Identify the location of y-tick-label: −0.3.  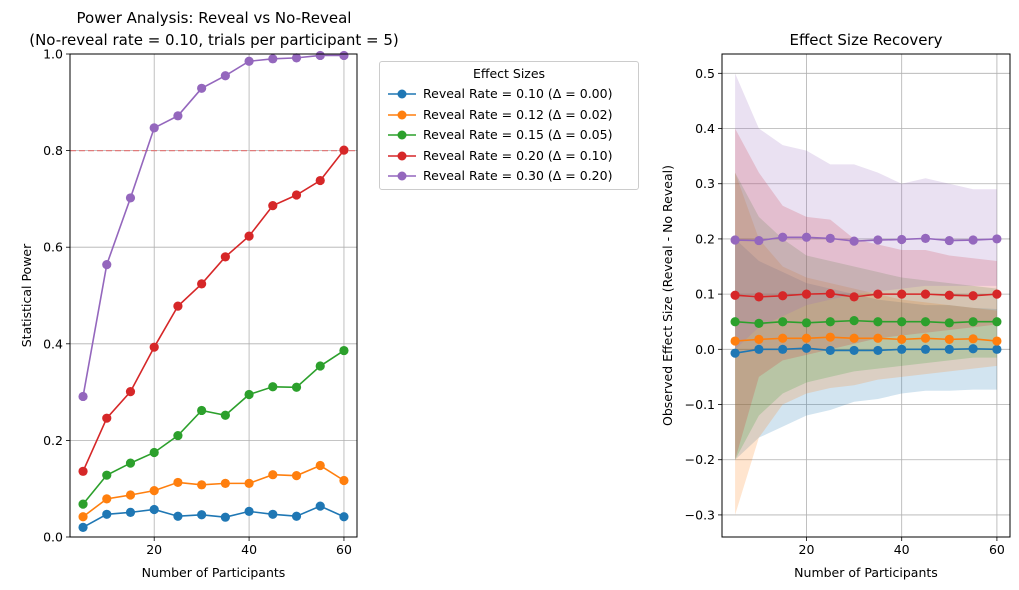
(700, 514).